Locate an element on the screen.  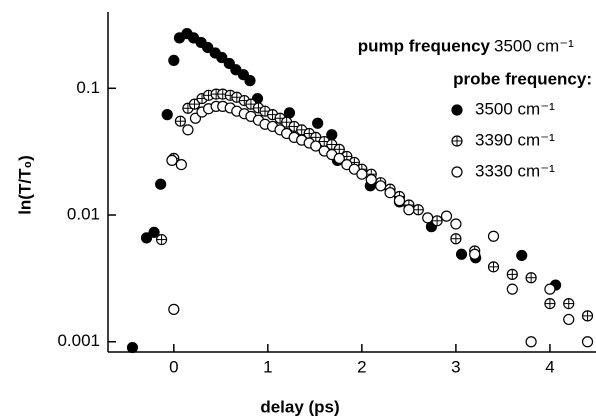
x-tick-label: 1 is located at coordinates (267, 366).